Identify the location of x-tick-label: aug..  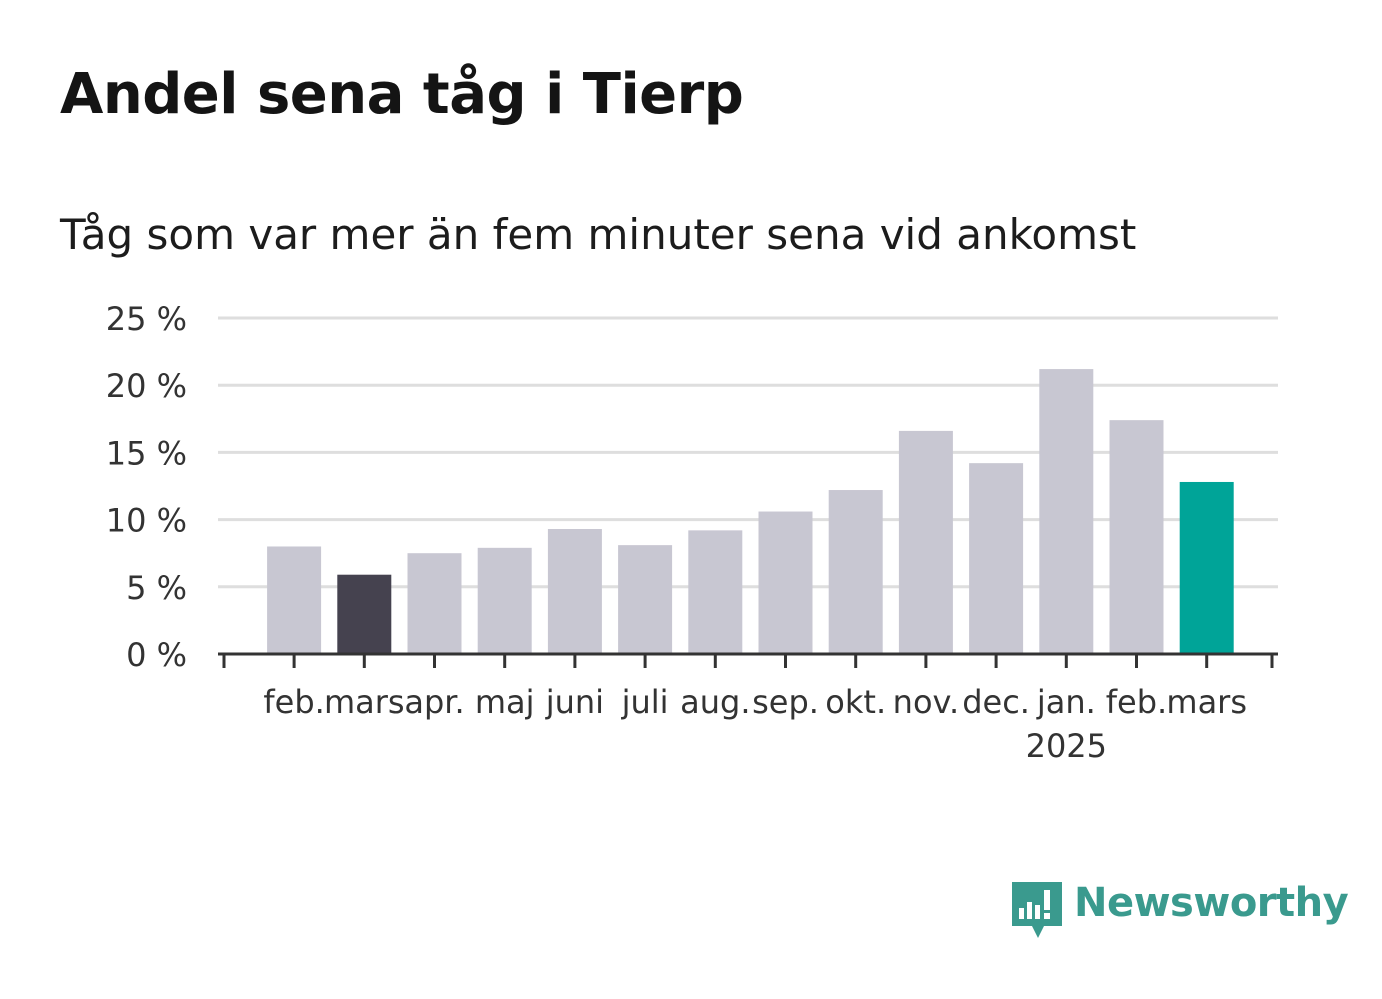
(715, 702).